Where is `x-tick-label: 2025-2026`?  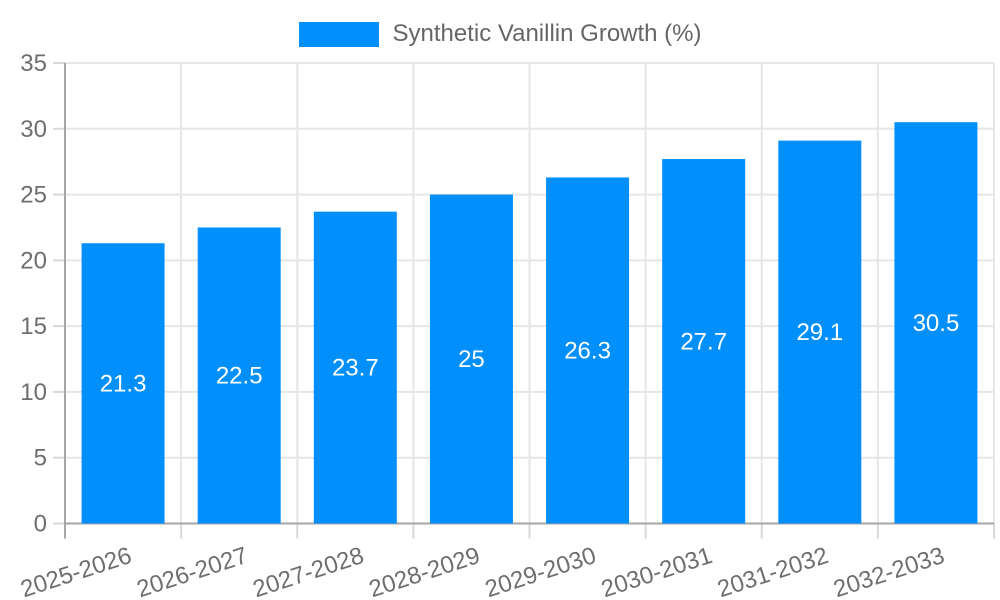 x-tick-label: 2025-2026 is located at coordinates (76, 571).